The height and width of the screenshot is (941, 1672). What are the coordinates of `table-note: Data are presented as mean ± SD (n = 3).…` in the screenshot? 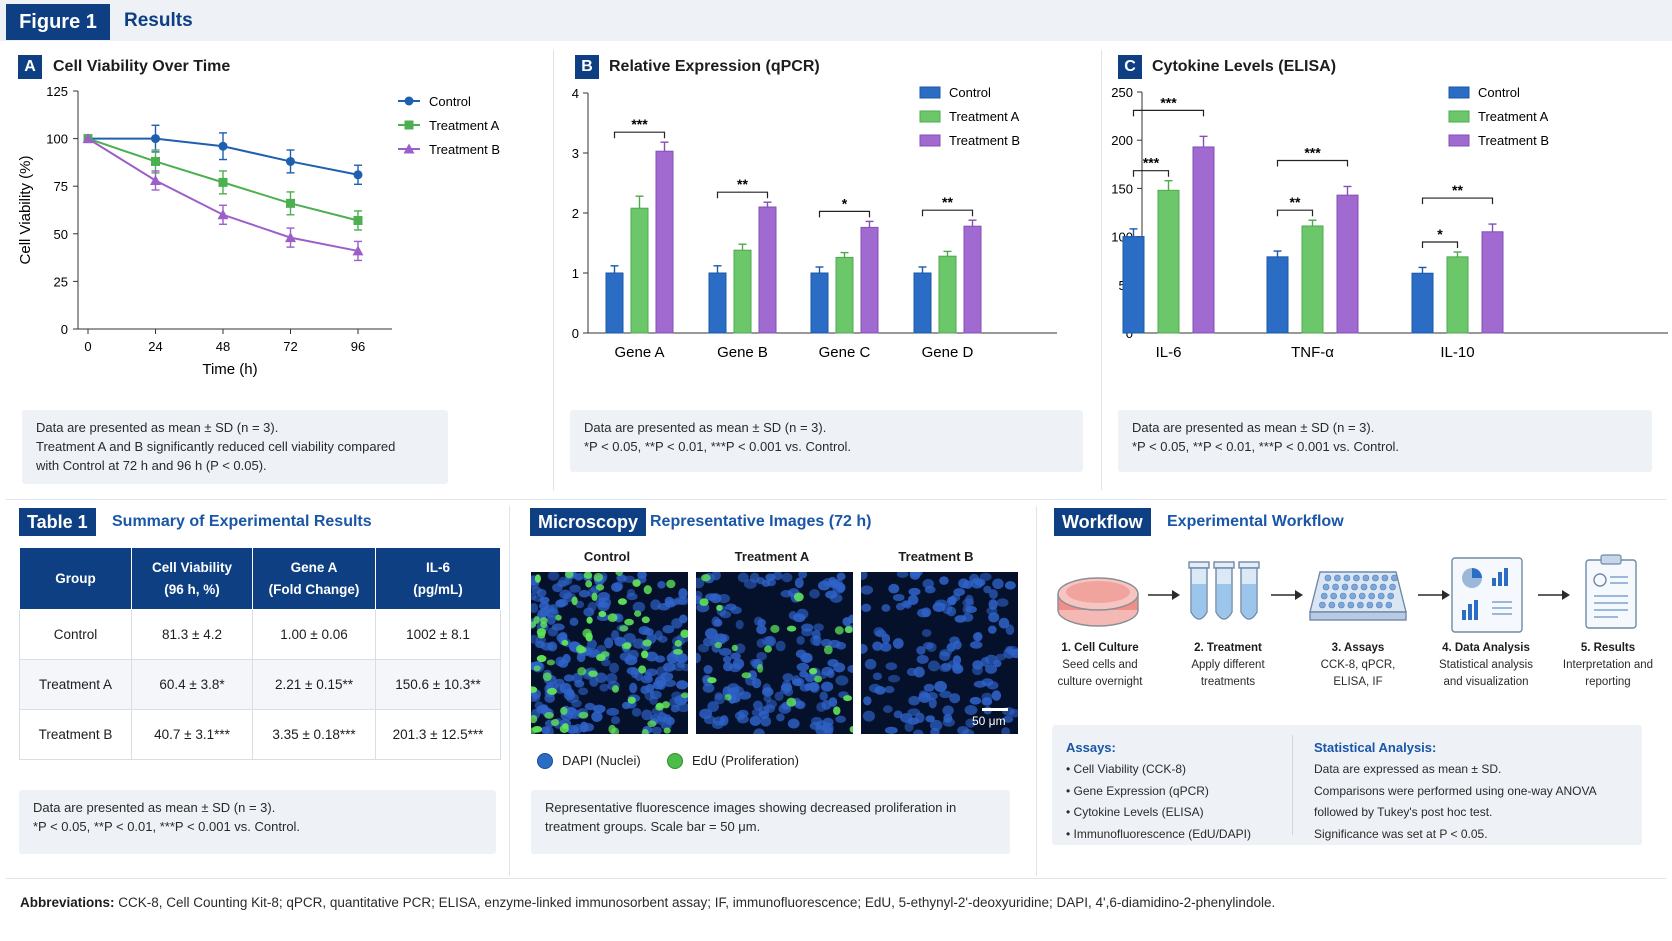 It's located at (257, 822).